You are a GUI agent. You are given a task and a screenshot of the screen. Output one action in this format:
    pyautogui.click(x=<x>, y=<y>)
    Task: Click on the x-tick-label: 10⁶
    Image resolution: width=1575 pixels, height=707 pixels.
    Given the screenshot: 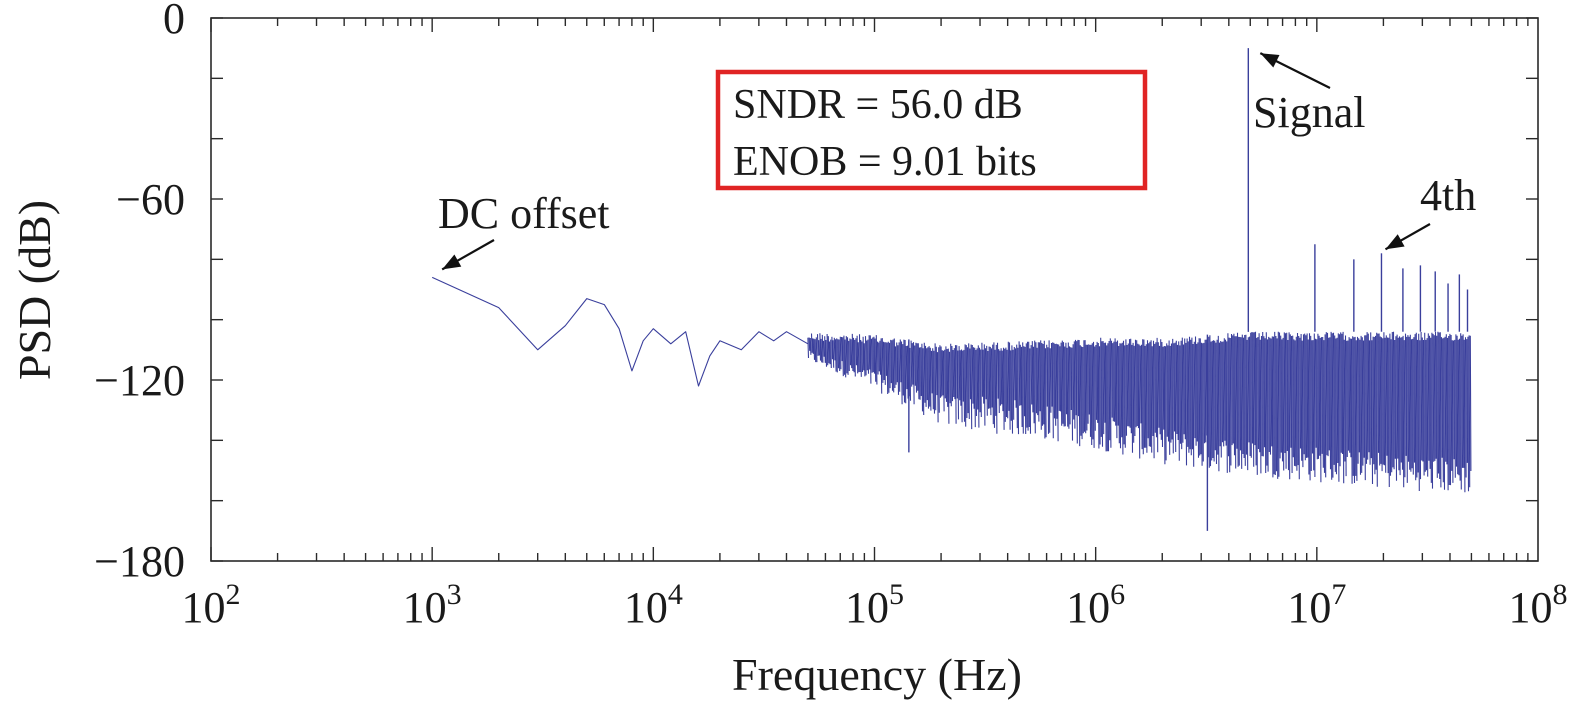 What is the action you would take?
    pyautogui.click(x=1095, y=605)
    